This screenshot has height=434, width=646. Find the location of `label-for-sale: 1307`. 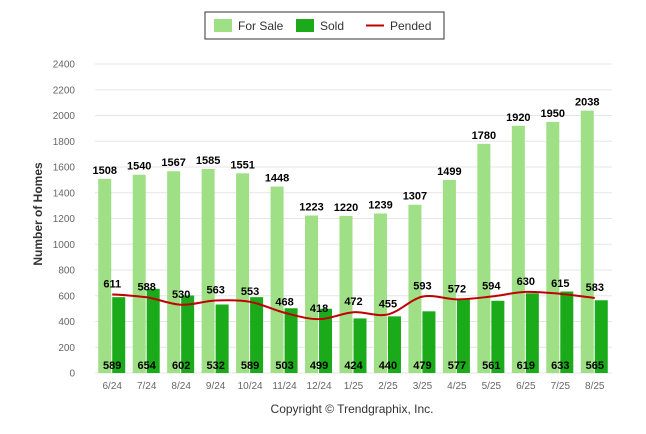

label-for-sale: 1307 is located at coordinates (415, 197).